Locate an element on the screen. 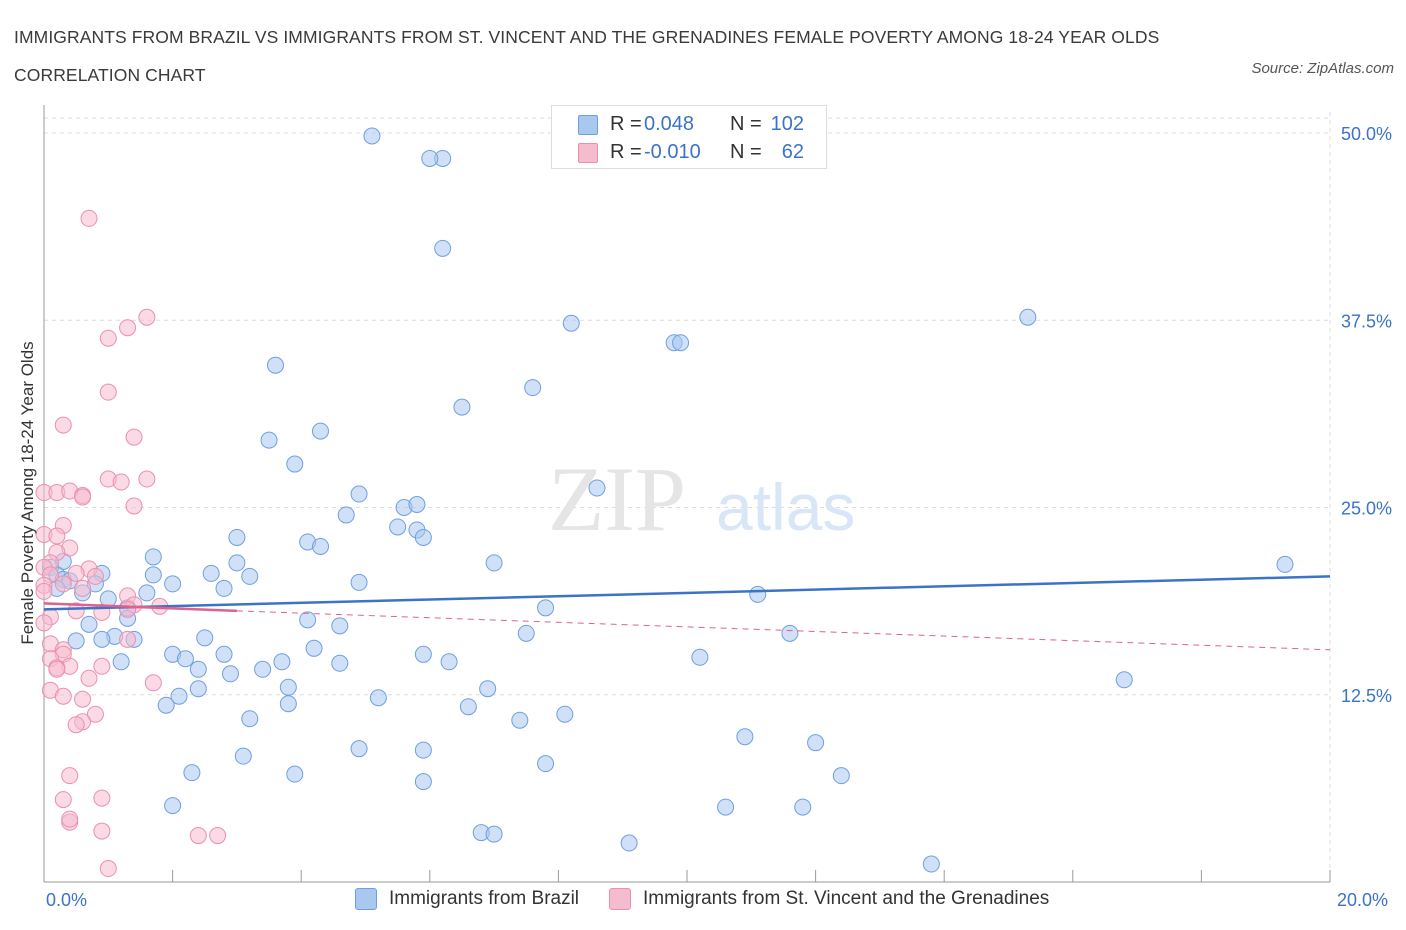 Image resolution: width=1406 pixels, height=930 pixels. y-tick-label: 25.0% is located at coordinates (1366, 509).